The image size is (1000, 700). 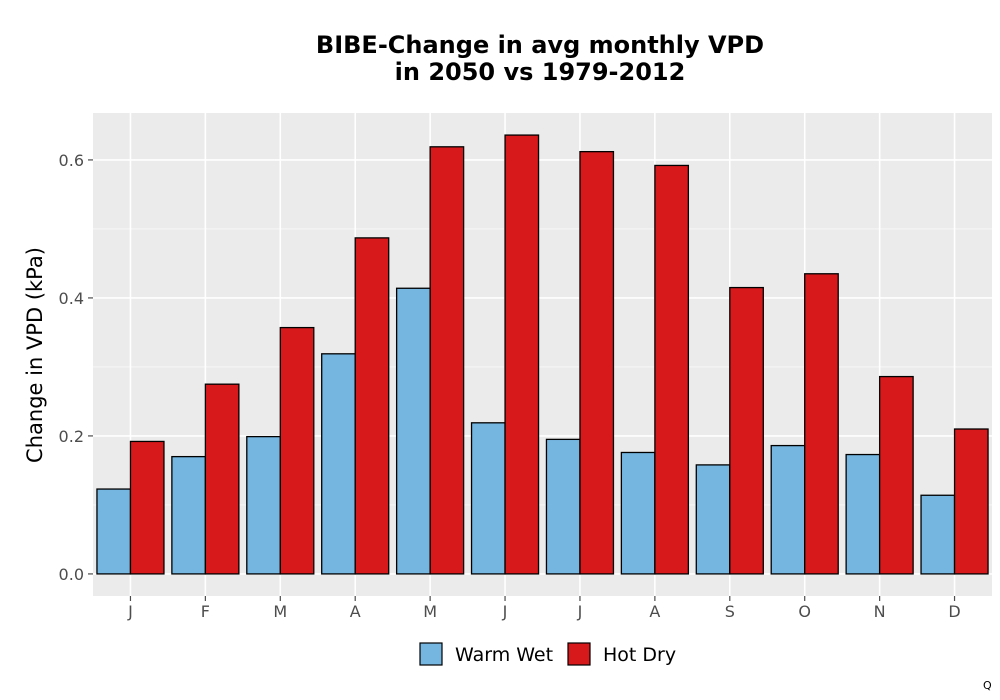 What do you see at coordinates (639, 655) in the screenshot?
I see `legend-label-hot-dry: Hot Dry` at bounding box center [639, 655].